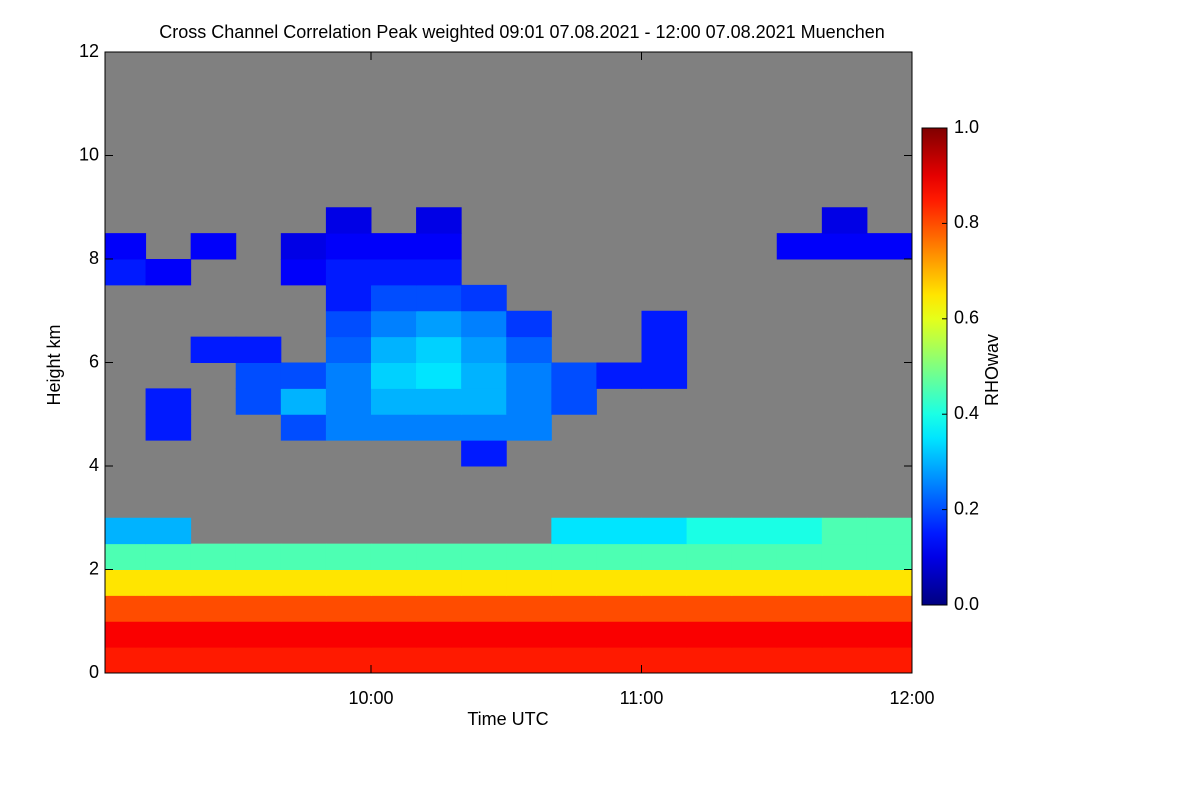 Image resolution: width=1200 pixels, height=800 pixels. I want to click on colorbar-tick-label: 0.8, so click(966, 222).